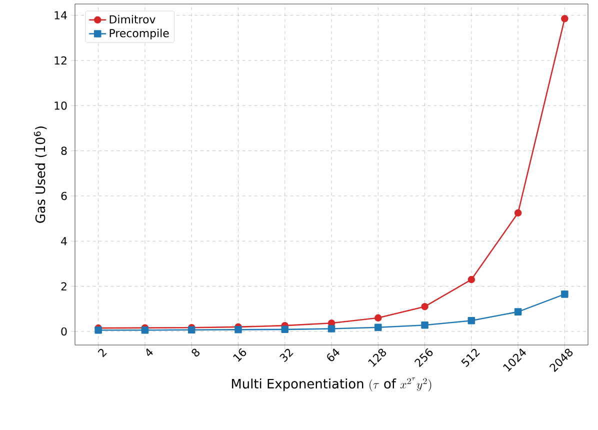 The image size is (598, 430). Describe the element at coordinates (196, 352) in the screenshot. I see `x-tick-label: 8` at that location.